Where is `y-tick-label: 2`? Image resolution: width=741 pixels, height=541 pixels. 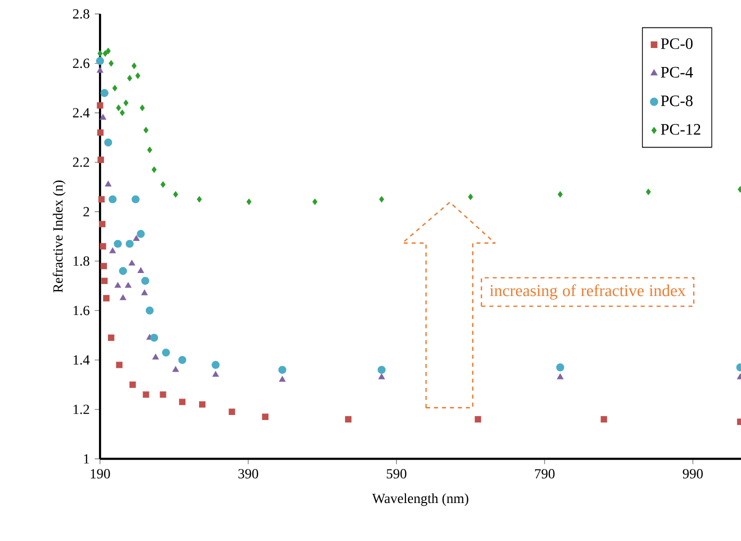
y-tick-label: 2 is located at coordinates (86, 211).